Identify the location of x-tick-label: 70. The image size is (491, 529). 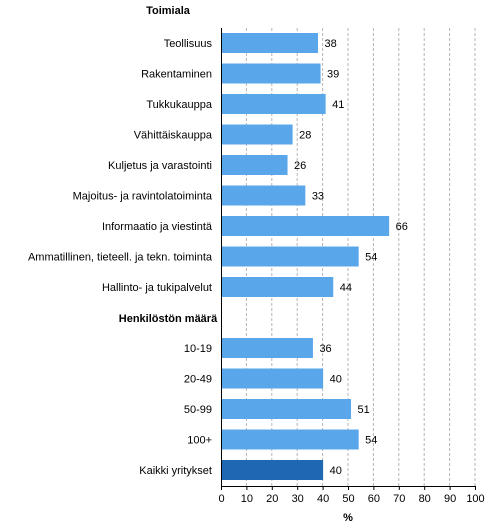
(399, 499).